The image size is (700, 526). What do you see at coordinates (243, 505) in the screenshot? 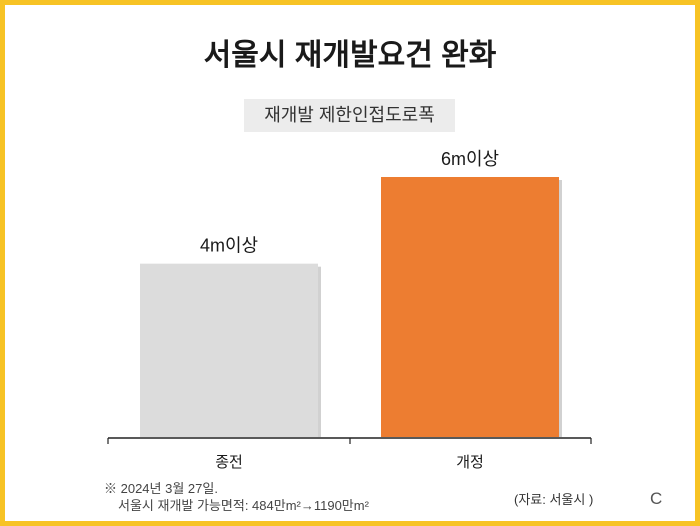
I see `footnote-area: 서울시 재개발 가능면적: 484만m²→1190만m²` at bounding box center [243, 505].